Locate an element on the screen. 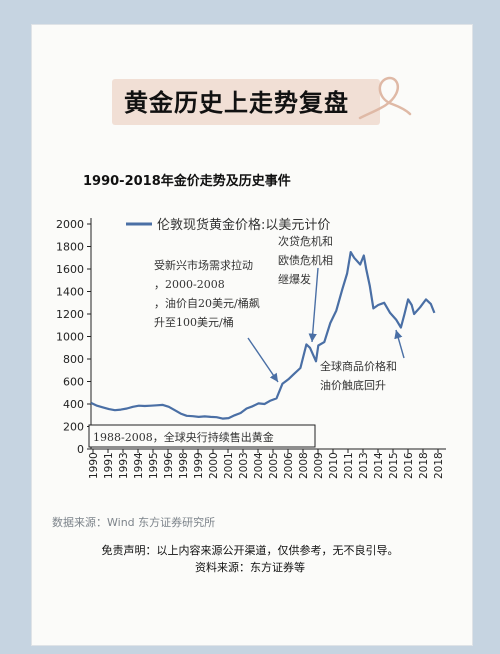  x-tick-label: 1999 is located at coordinates (199, 465).